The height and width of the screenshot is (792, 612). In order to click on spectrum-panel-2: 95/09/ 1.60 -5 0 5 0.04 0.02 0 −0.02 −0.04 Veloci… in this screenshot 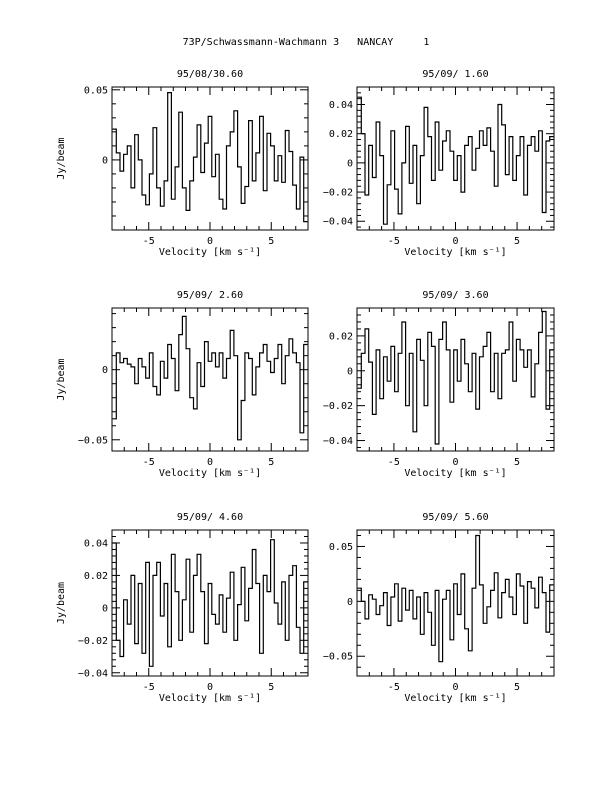, I will do `click(439, 163)`.